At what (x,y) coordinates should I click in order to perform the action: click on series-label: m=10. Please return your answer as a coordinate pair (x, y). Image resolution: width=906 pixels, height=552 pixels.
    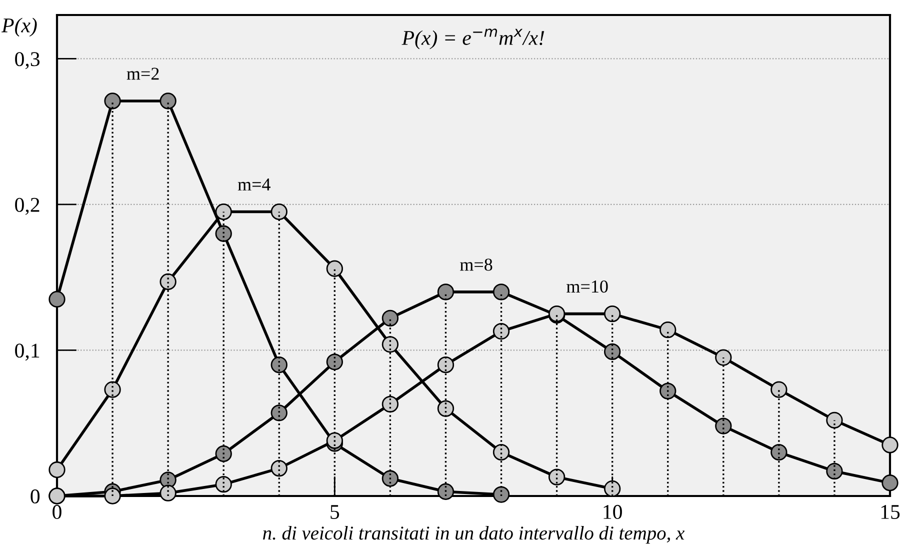
    Looking at the image, I should click on (587, 286).